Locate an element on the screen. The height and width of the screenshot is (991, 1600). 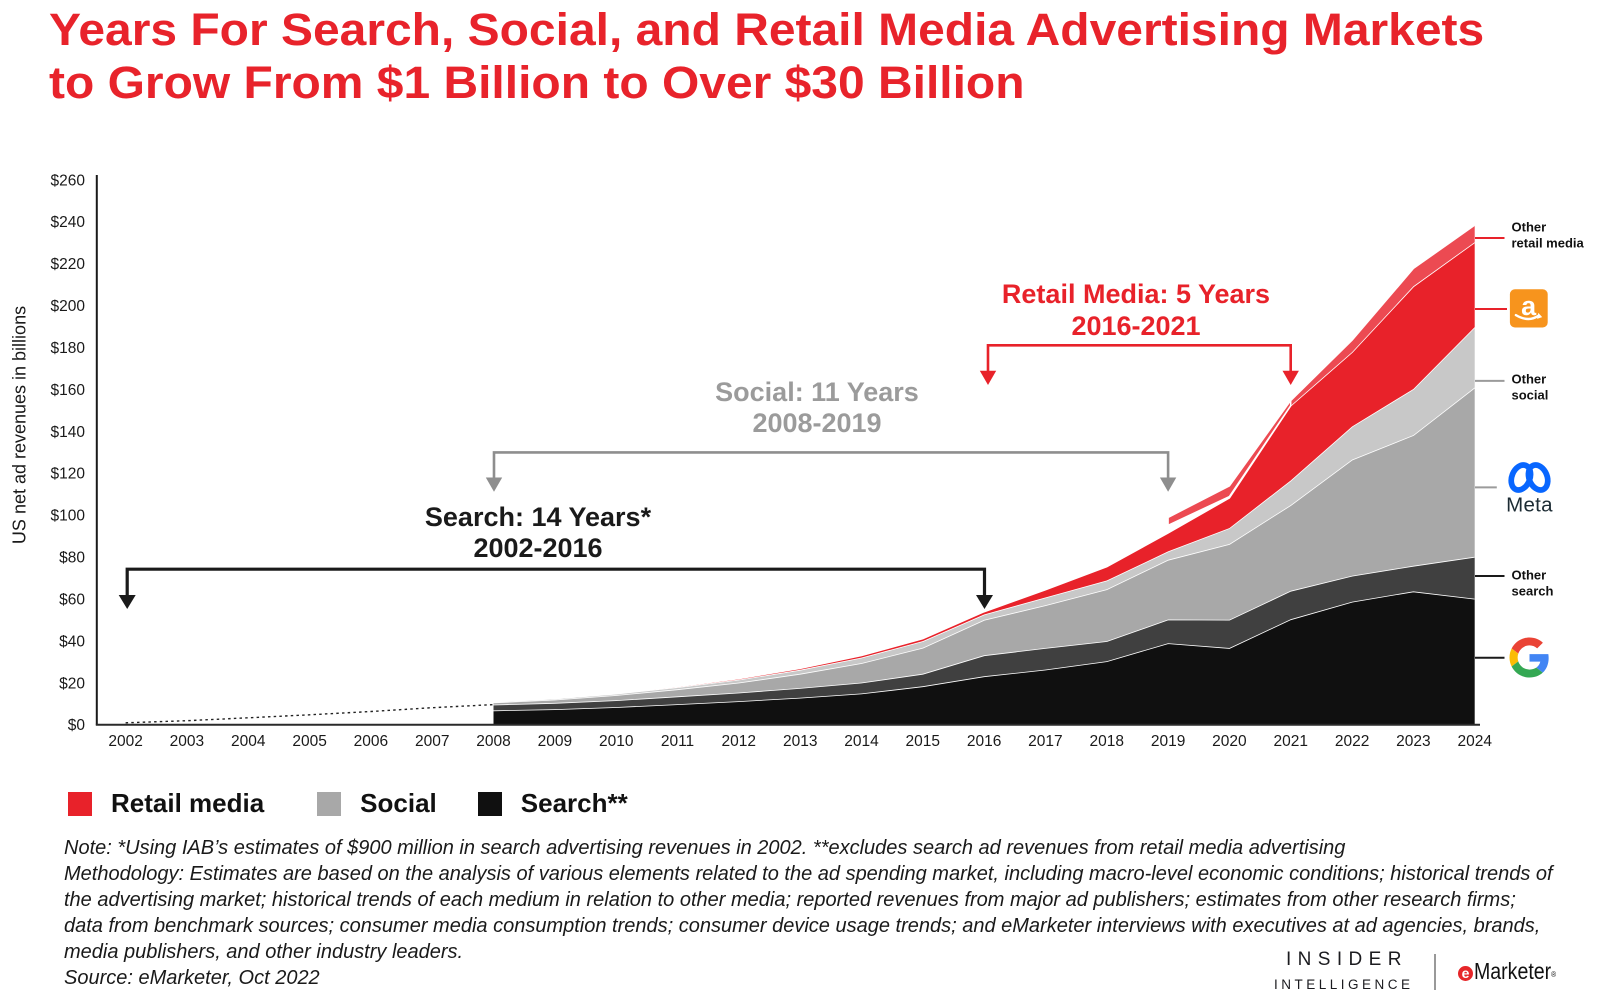
svg-text: 2015 is located at coordinates (923, 741).